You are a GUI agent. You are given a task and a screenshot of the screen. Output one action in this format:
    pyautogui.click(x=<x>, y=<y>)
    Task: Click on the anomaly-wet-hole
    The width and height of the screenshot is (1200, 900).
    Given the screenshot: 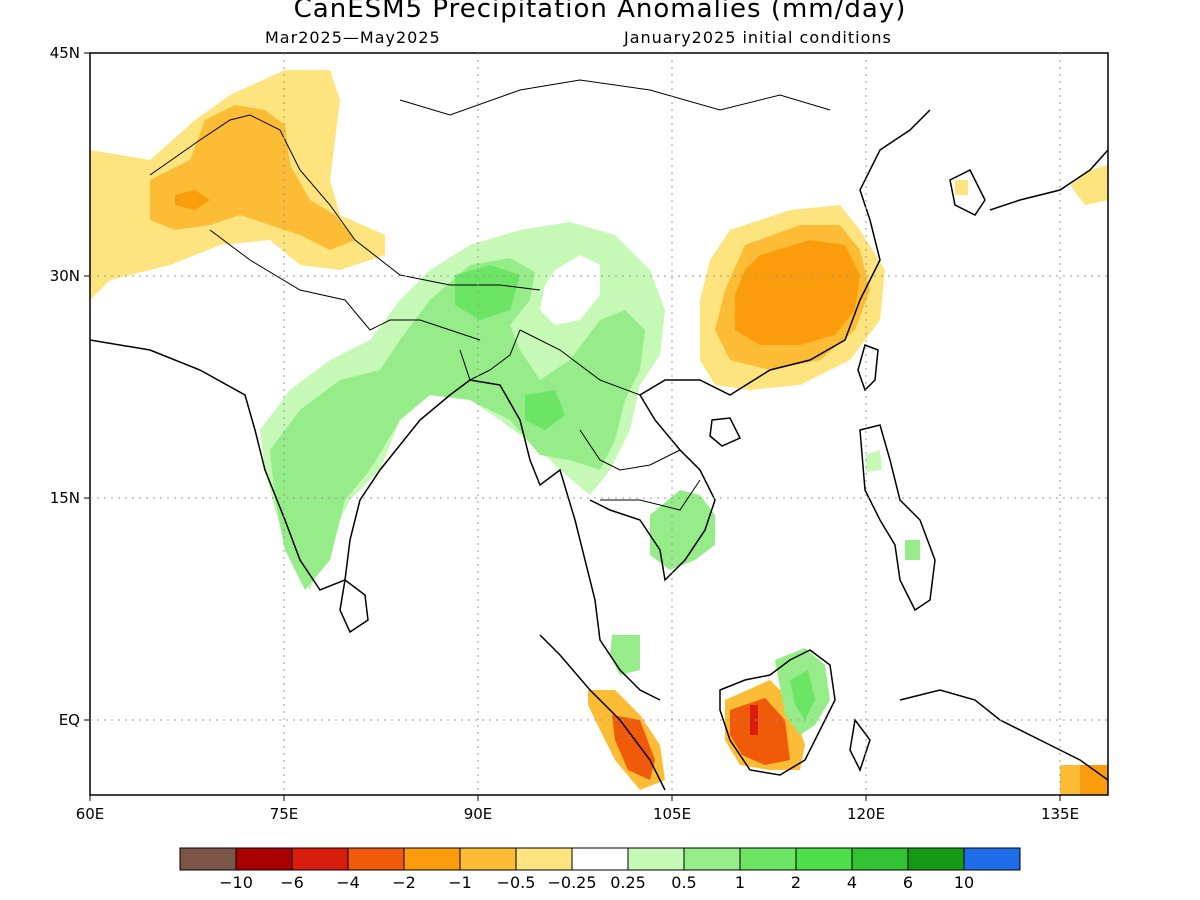 What is the action you would take?
    pyautogui.click(x=570, y=290)
    